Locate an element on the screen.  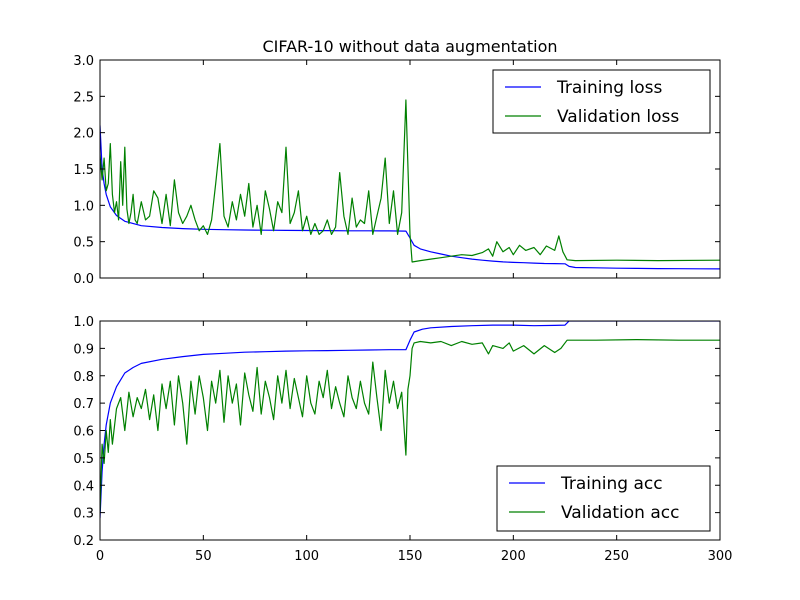
acc-xtick-label: 50 is located at coordinates (203, 556).